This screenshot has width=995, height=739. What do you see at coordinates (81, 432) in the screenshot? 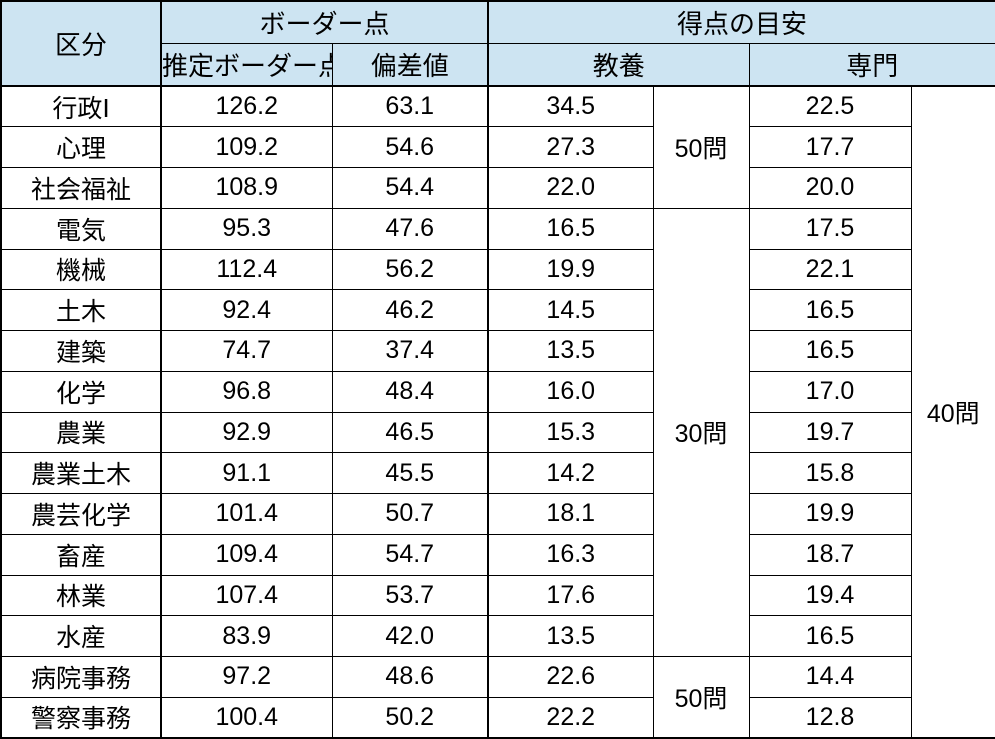
I see `row-category-cell: 農業` at bounding box center [81, 432].